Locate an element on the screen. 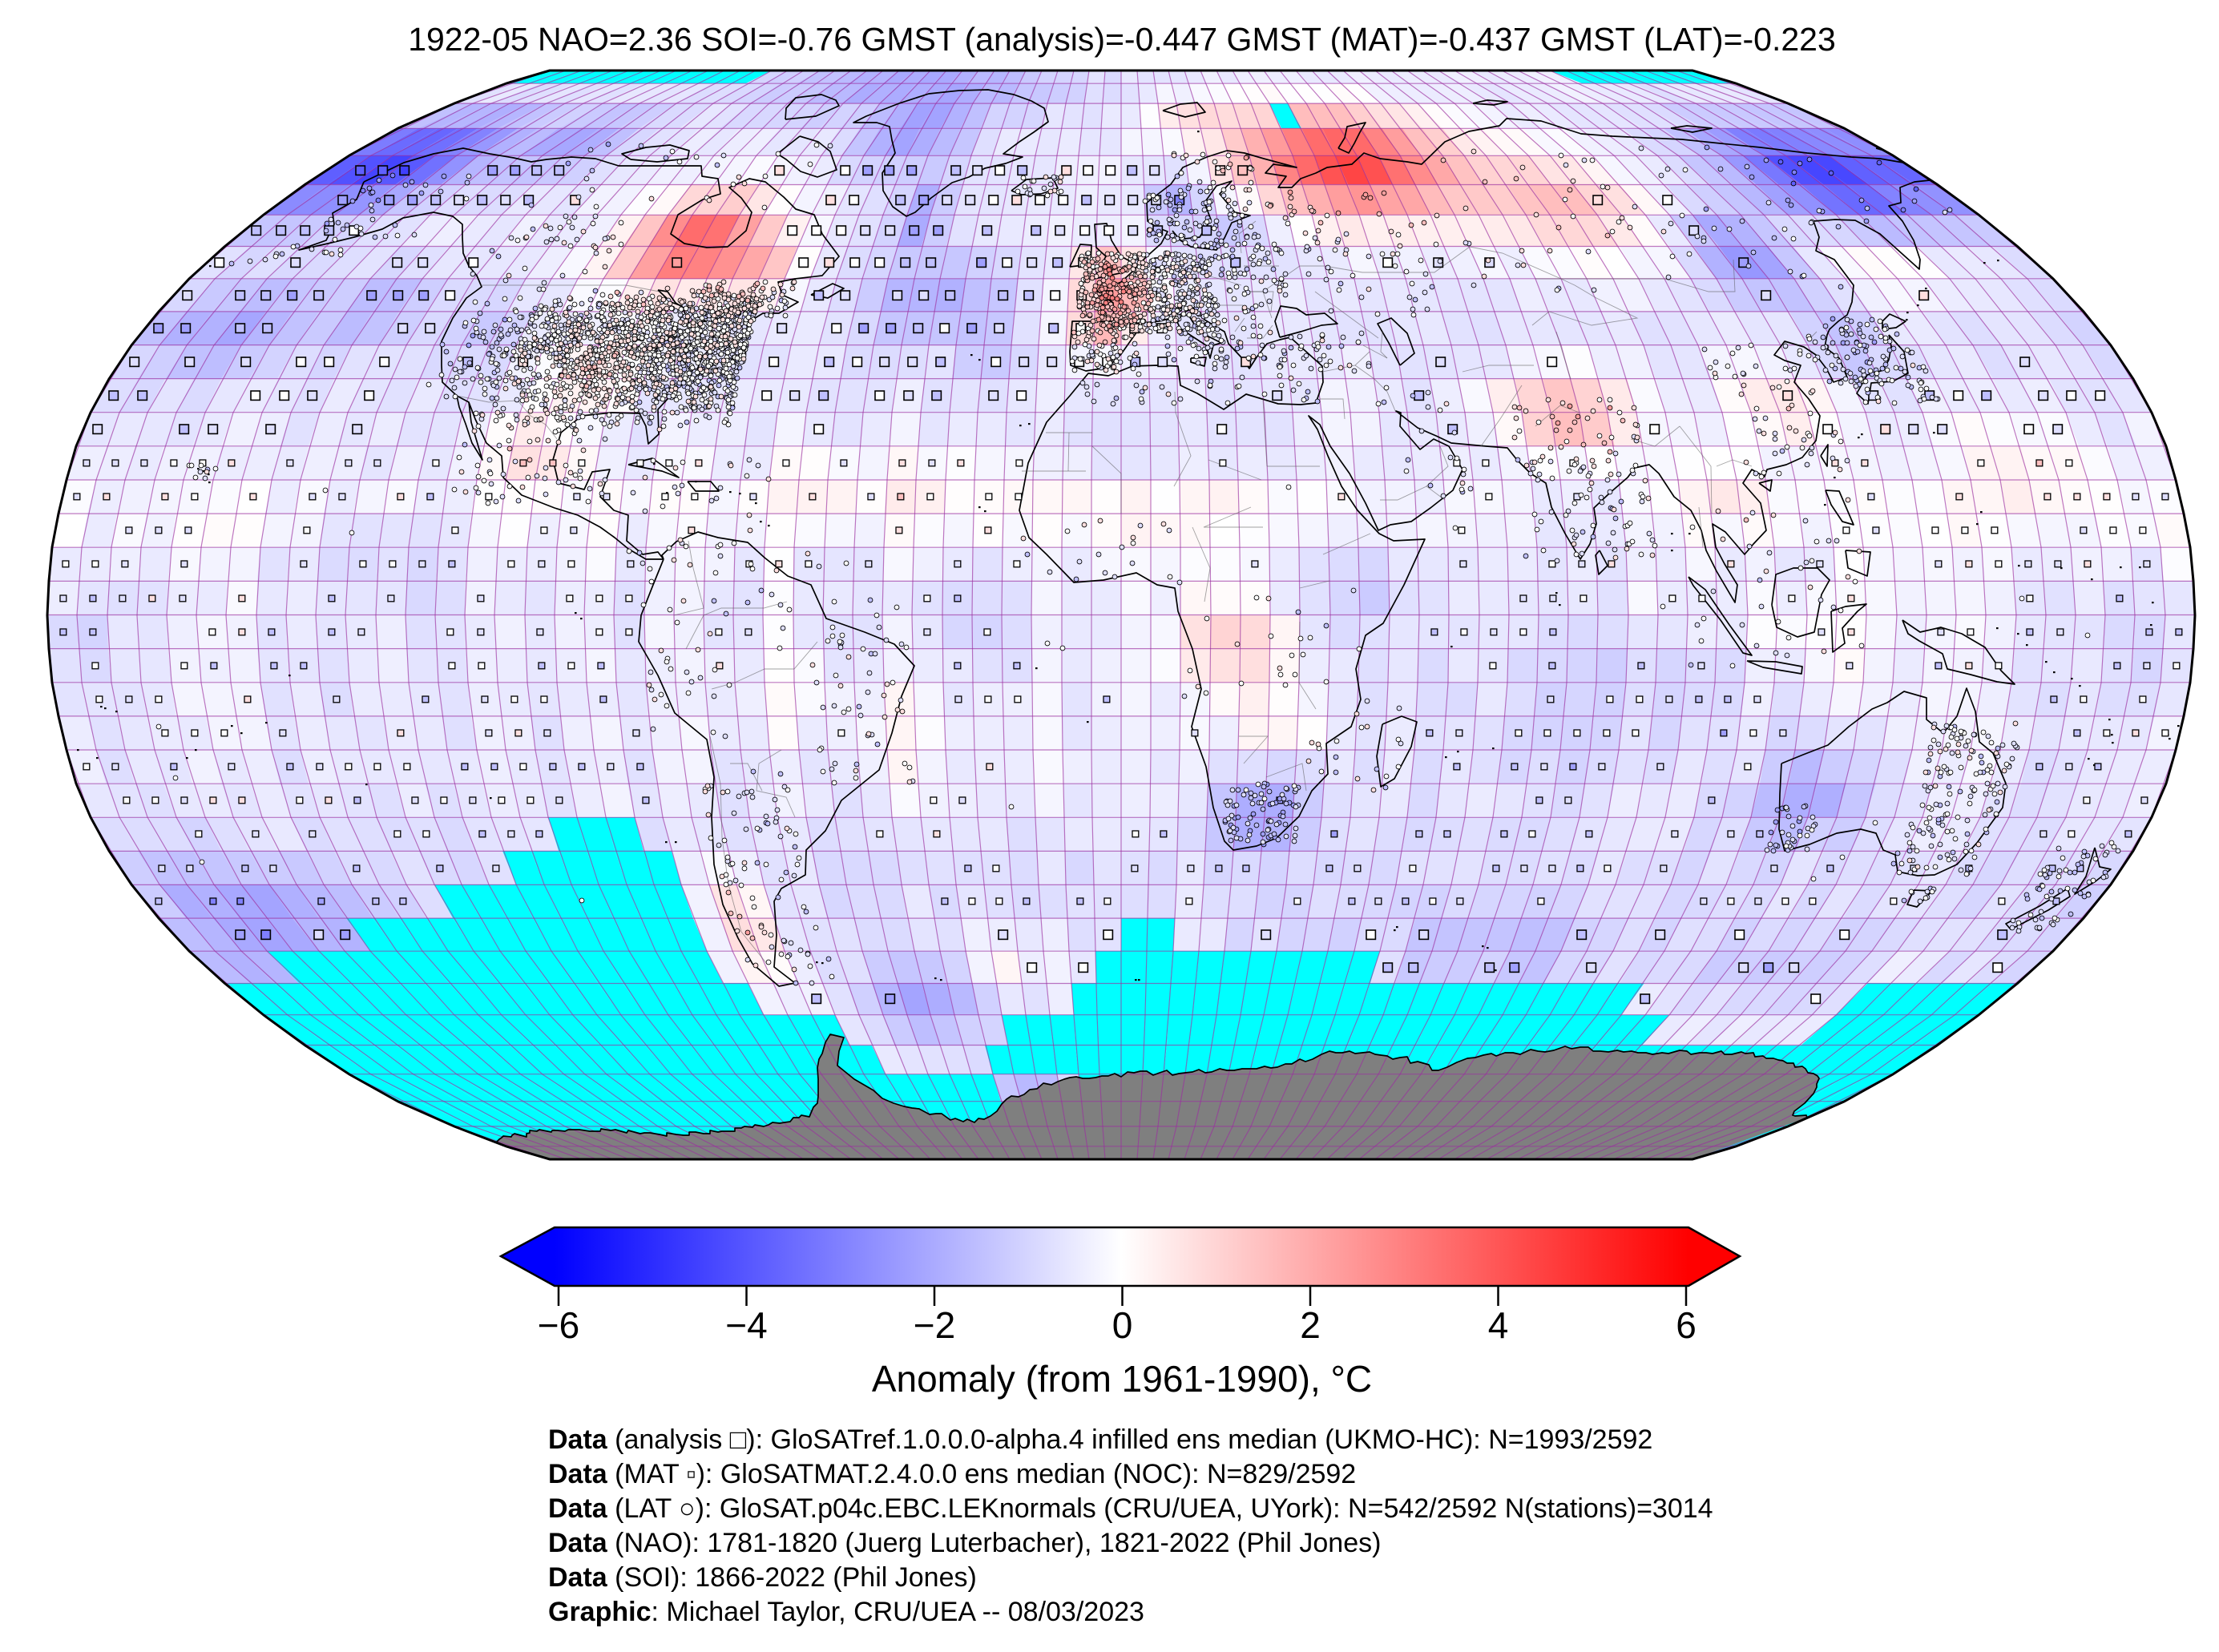 This screenshot has width=2219, height=1652. svg-text: −6 is located at coordinates (558, 1325).